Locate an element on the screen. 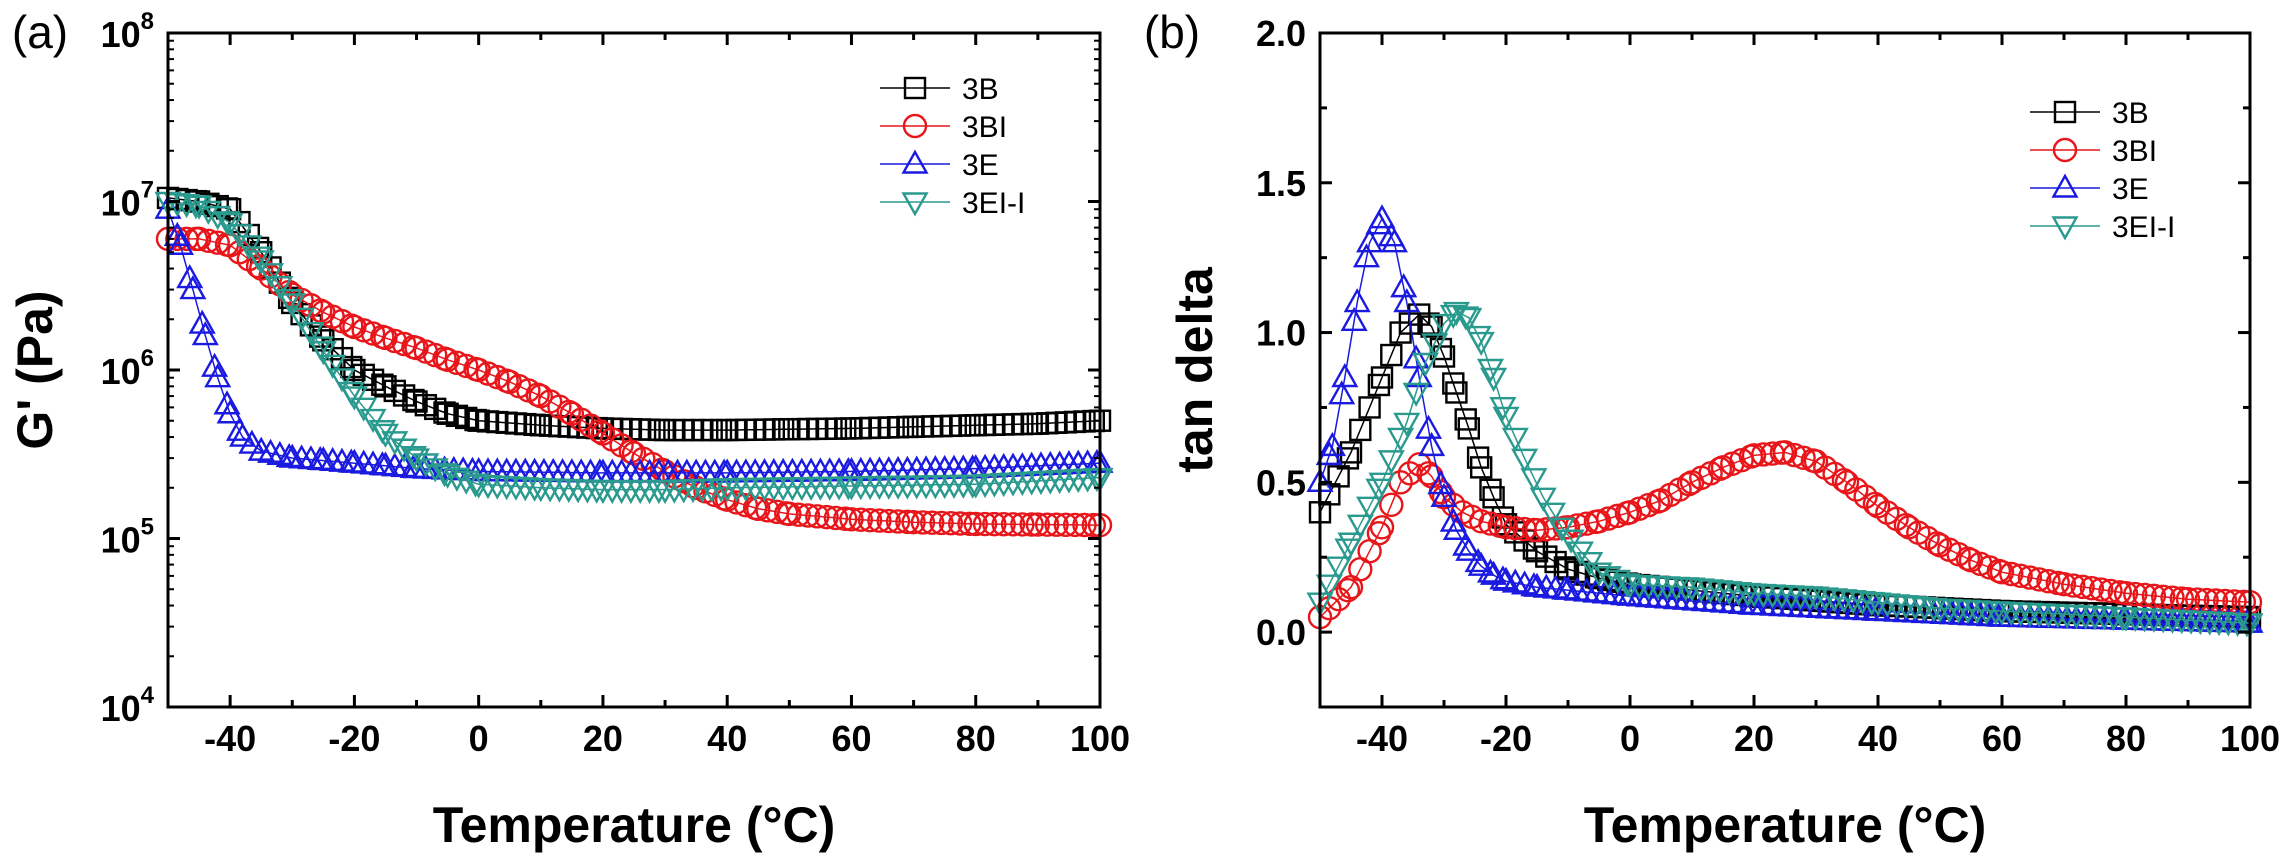  legend-item-3E: 3E is located at coordinates (939, 165).